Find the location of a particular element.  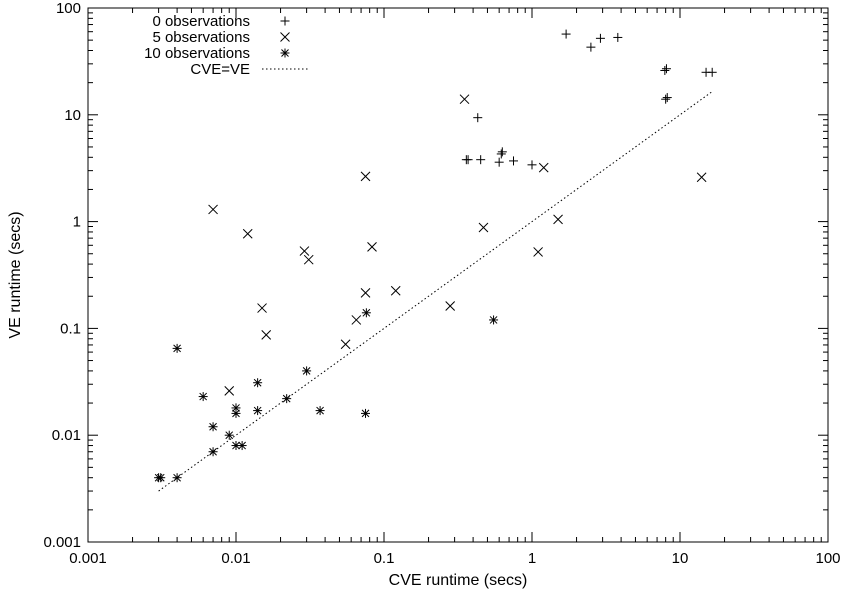

y-axis-title: VE runtime (secs) is located at coordinates (15, 274).